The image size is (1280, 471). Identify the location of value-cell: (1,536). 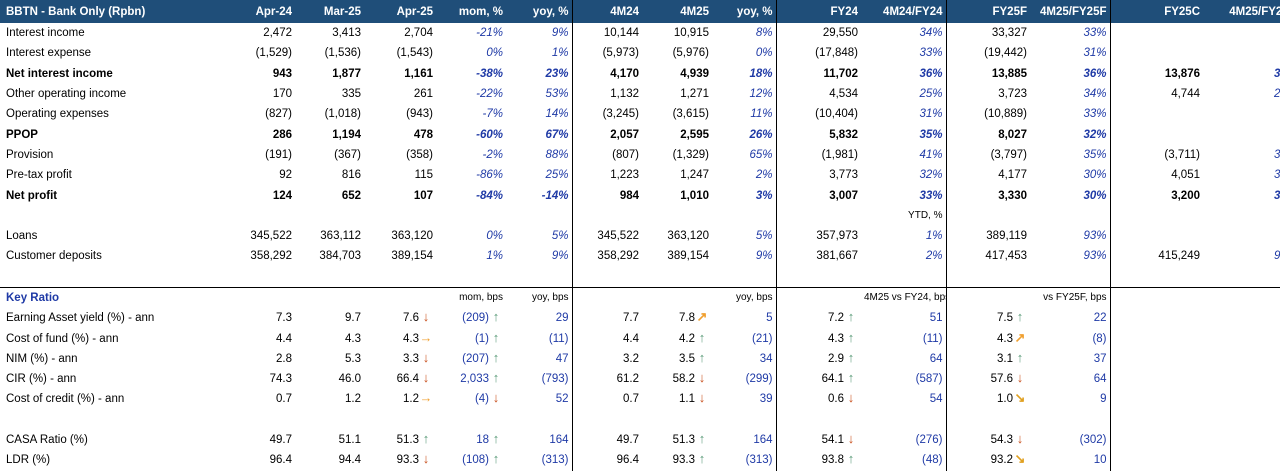
(342, 53).